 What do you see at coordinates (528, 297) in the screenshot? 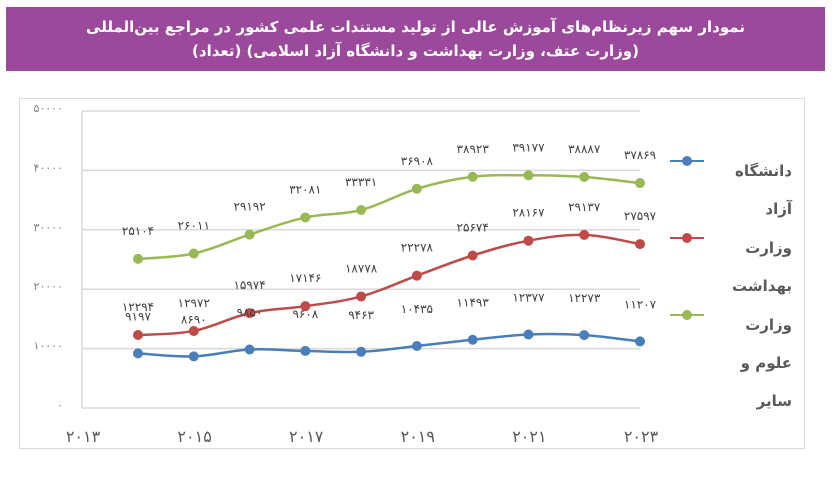
I see `data-label: ۱۲۳۷۷` at bounding box center [528, 297].